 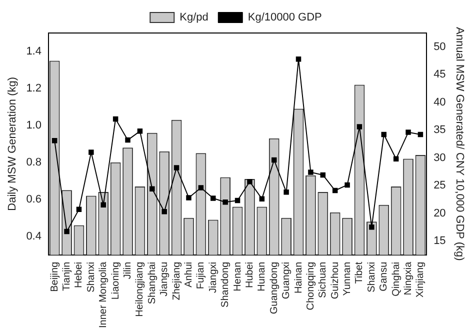 I want to click on y2-tick-label: 20, so click(x=440, y=213).